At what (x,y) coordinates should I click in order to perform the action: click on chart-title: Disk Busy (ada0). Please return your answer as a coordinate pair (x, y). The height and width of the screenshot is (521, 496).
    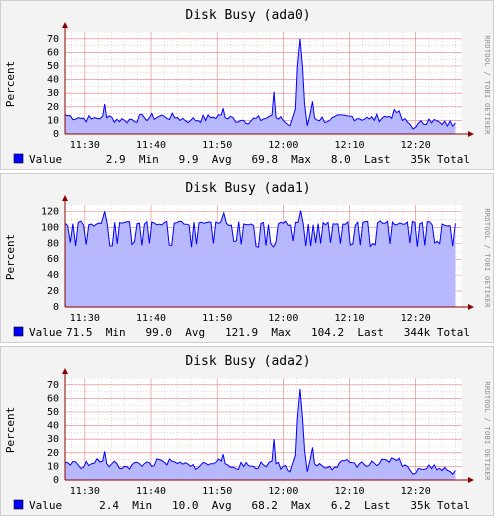
    Looking at the image, I should click on (247, 15).